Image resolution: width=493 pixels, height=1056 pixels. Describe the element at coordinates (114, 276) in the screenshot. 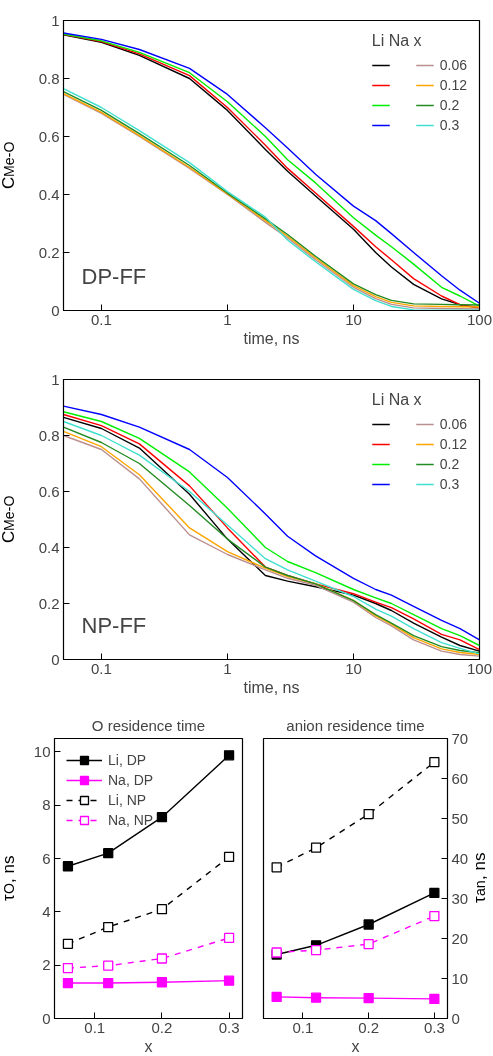

I see `annotation: DP-FF` at that location.